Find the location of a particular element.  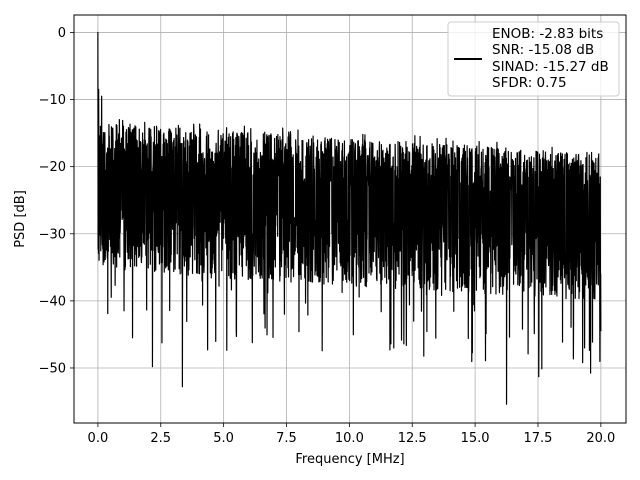

x-tick-label: 5.0 is located at coordinates (223, 438).